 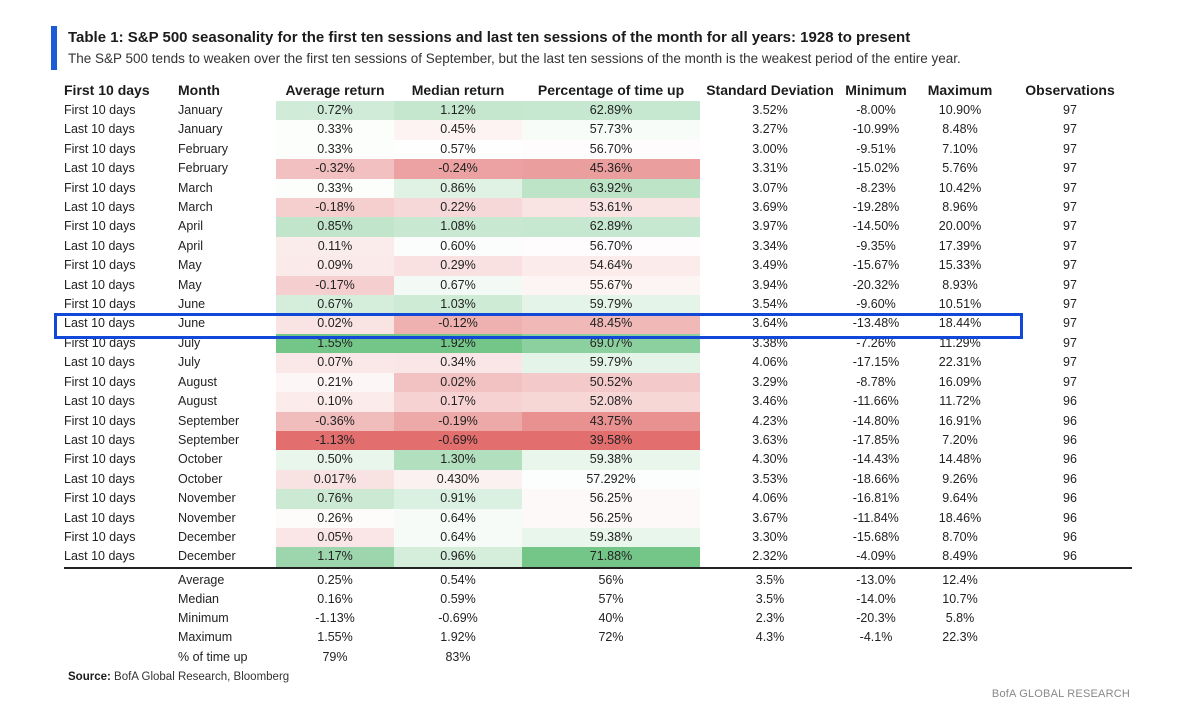 I want to click on summary-row: Maximum 1.55% 1.92% 72% 4.3% -4.1% 22.3%, so click(x=598, y=637).